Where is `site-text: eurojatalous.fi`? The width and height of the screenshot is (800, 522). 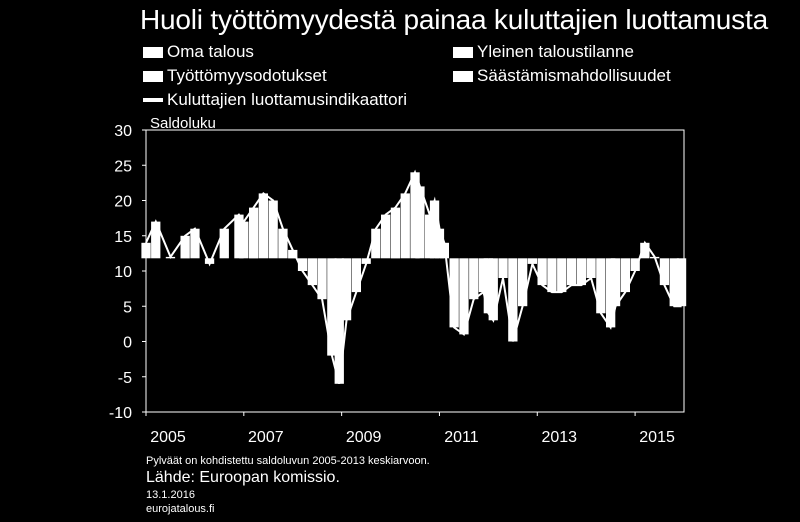 site-text: eurojatalous.fi is located at coordinates (180, 509).